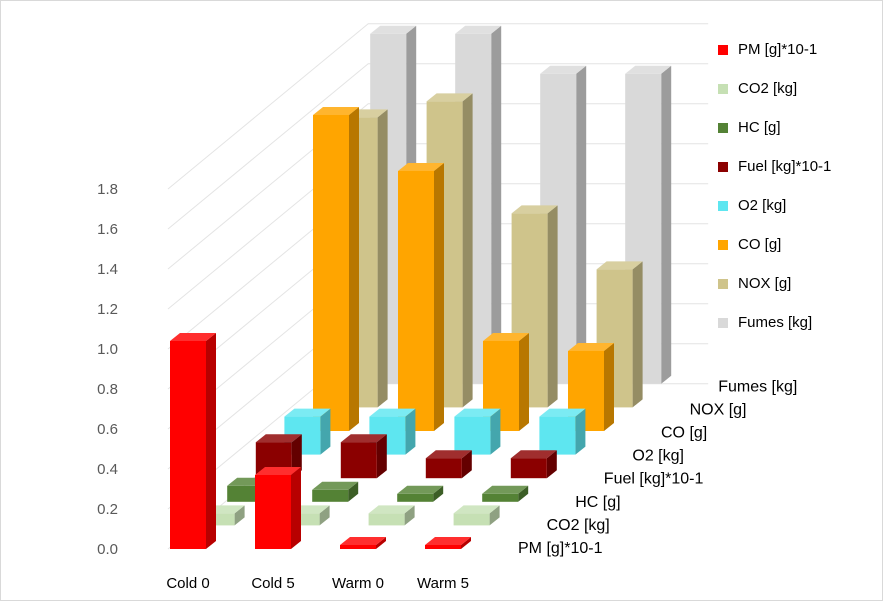 The width and height of the screenshot is (883, 601). Describe the element at coordinates (798, 283) in the screenshot. I see `legend-item: NOX [g]` at that location.